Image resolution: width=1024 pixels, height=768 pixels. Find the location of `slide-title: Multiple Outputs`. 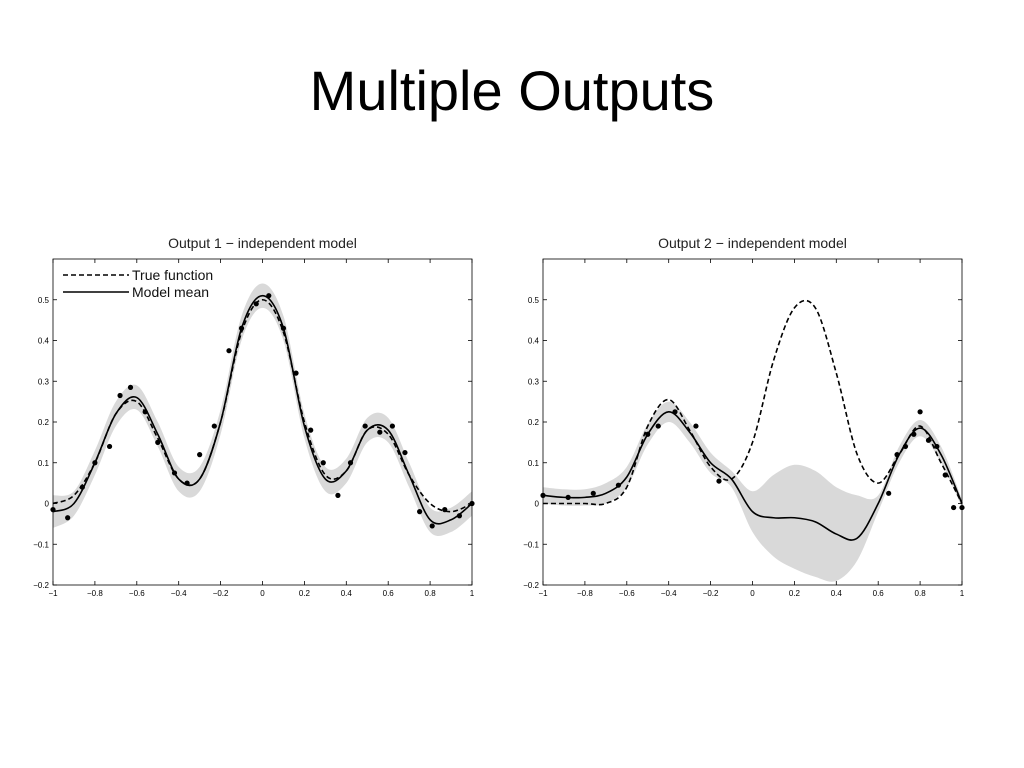

slide-title: Multiple Outputs is located at coordinates (512, 90).